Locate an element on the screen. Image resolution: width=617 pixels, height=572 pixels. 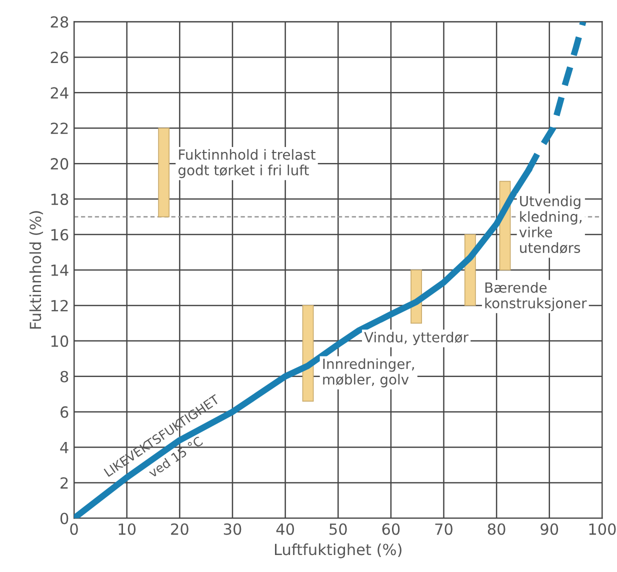
y-tick-label: 18 is located at coordinates (59, 200).